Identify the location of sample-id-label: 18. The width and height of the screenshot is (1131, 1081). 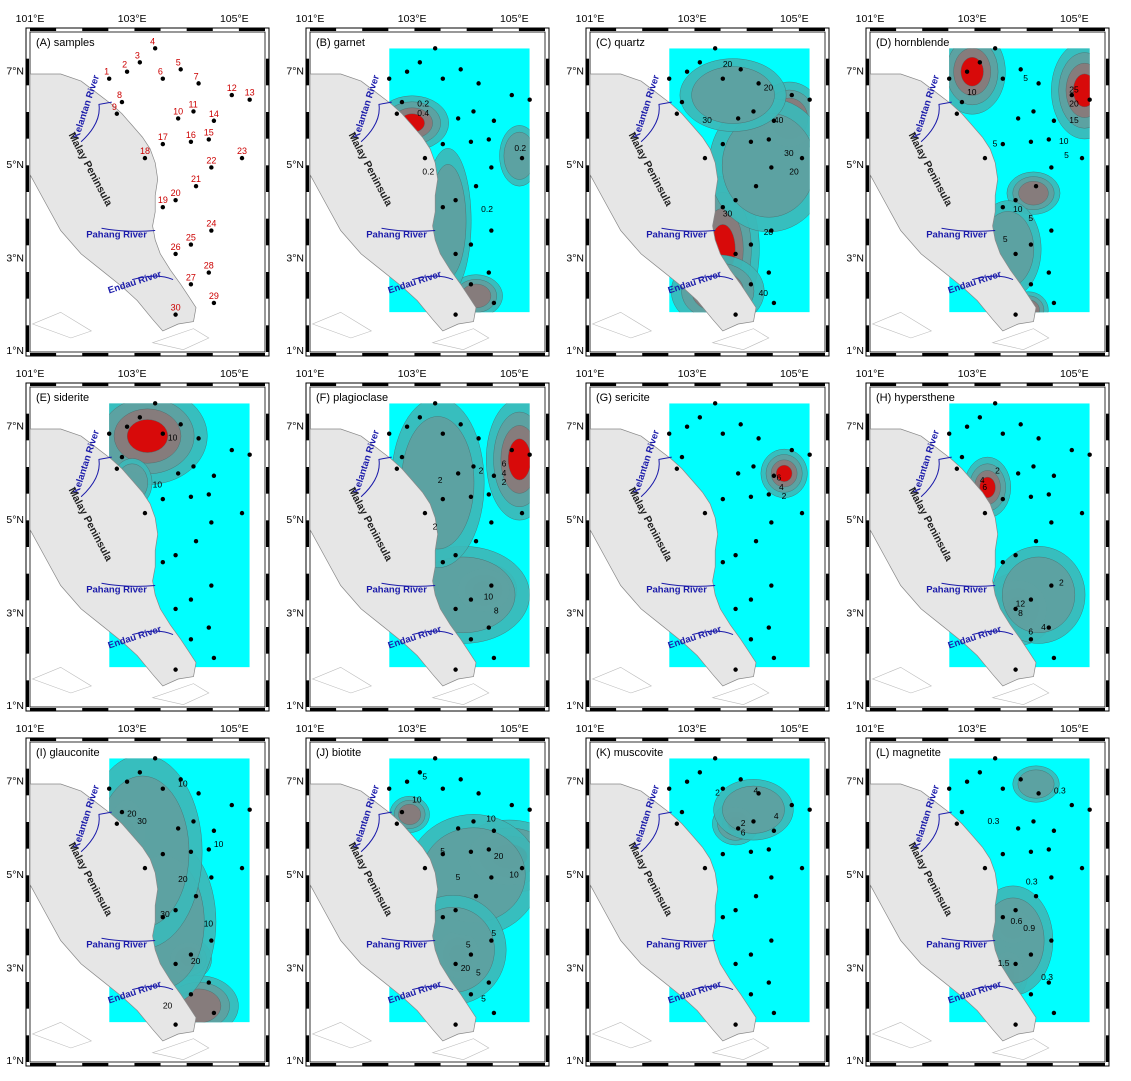
(145, 151).